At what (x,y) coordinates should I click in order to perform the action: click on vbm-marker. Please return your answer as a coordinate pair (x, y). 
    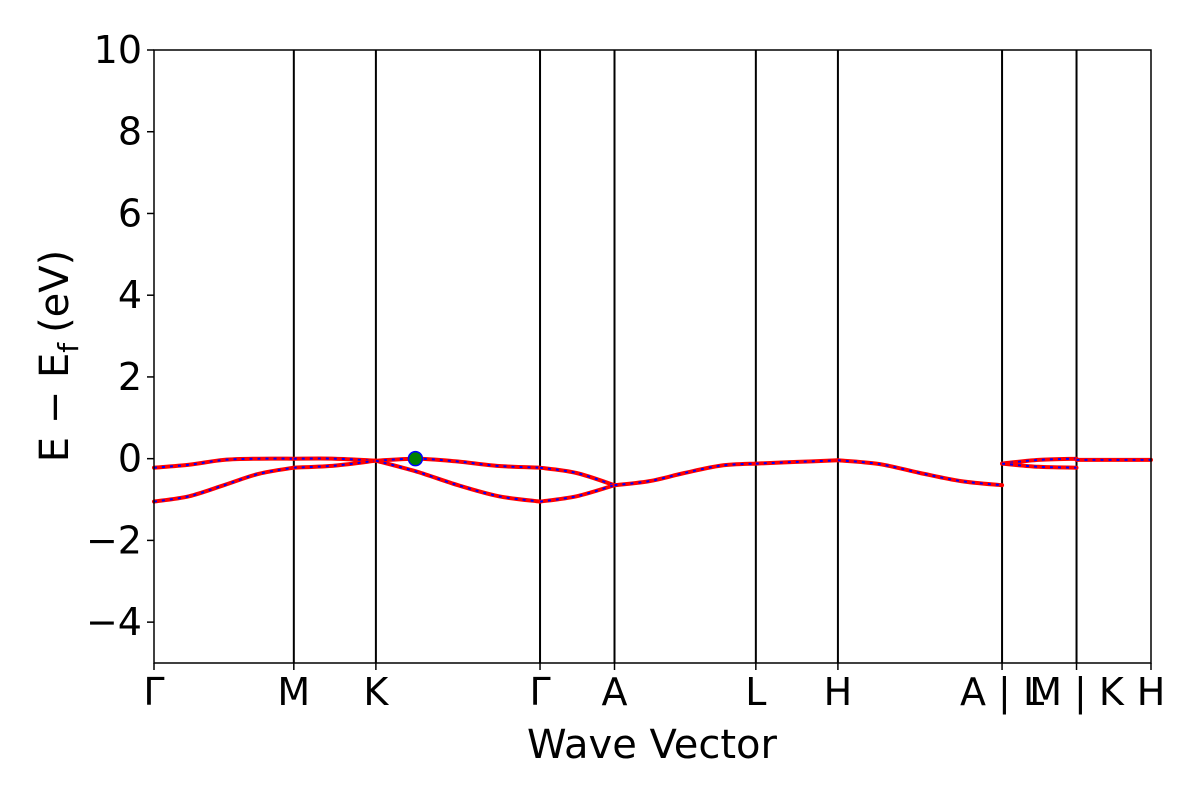
    Looking at the image, I should click on (415, 458).